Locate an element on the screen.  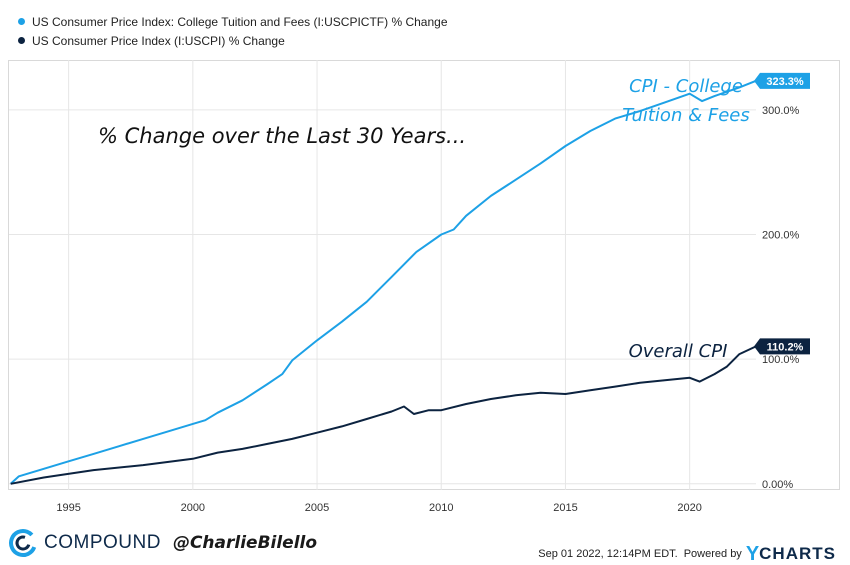
timestamp: Sep 01 2022, 12:14PM EDT. is located at coordinates (608, 554).